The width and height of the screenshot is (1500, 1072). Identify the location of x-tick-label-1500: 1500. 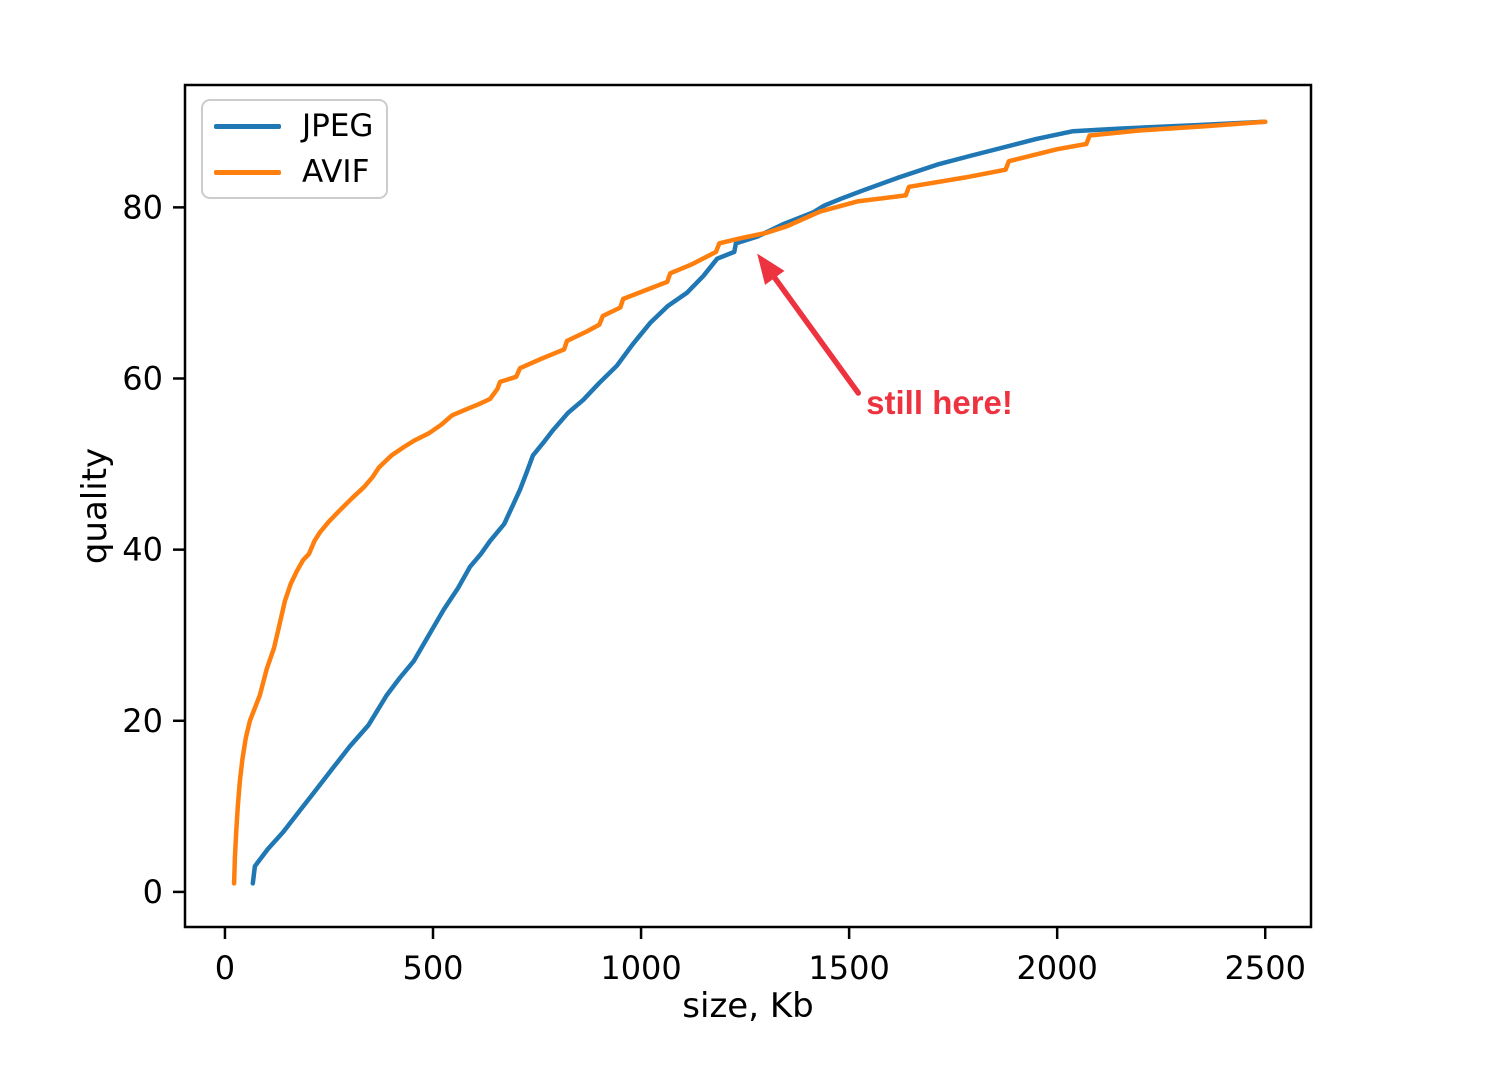
(848, 968).